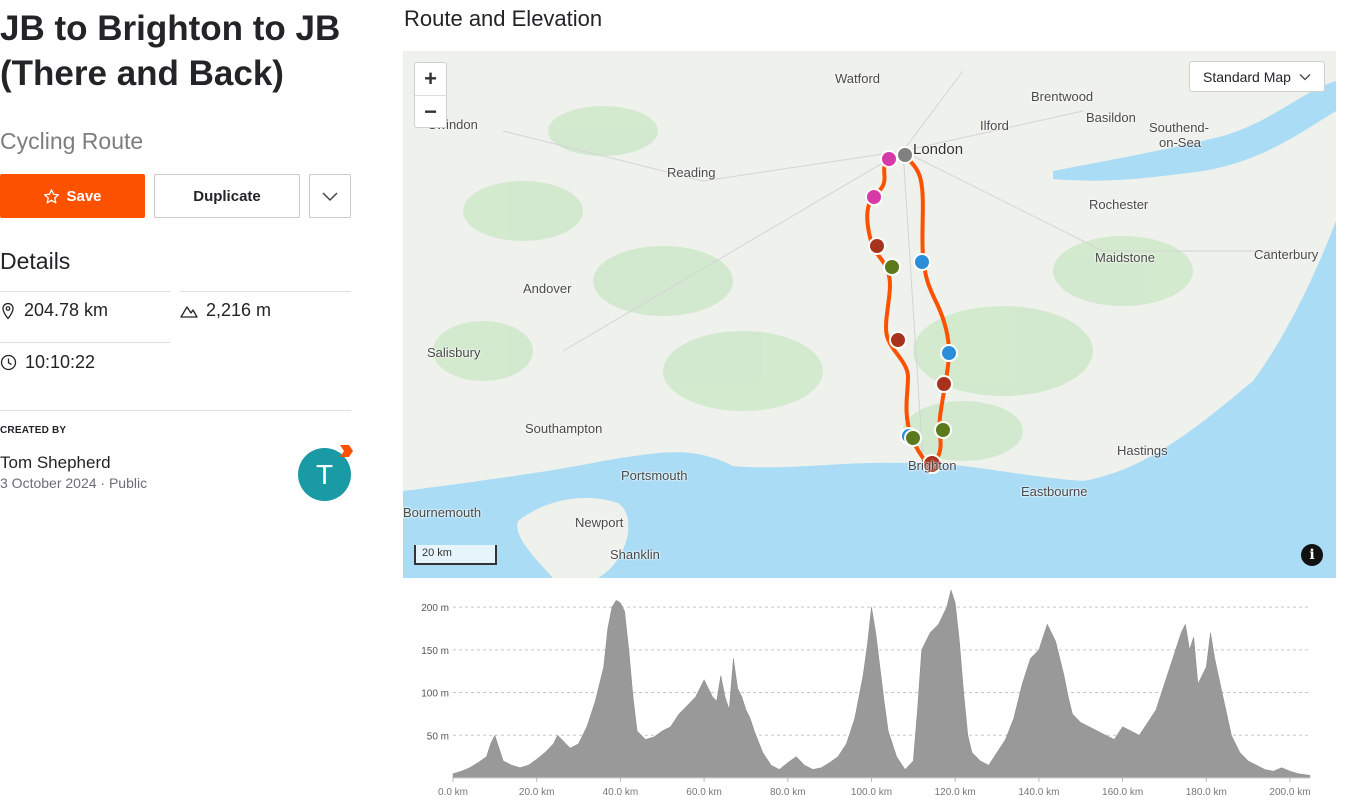  I want to click on elevation-stat: 2,216 m, so click(225, 310).